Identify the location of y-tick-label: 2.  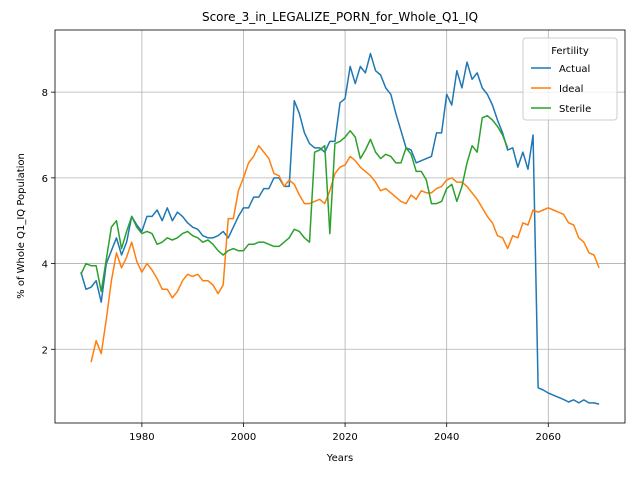
(45, 350).